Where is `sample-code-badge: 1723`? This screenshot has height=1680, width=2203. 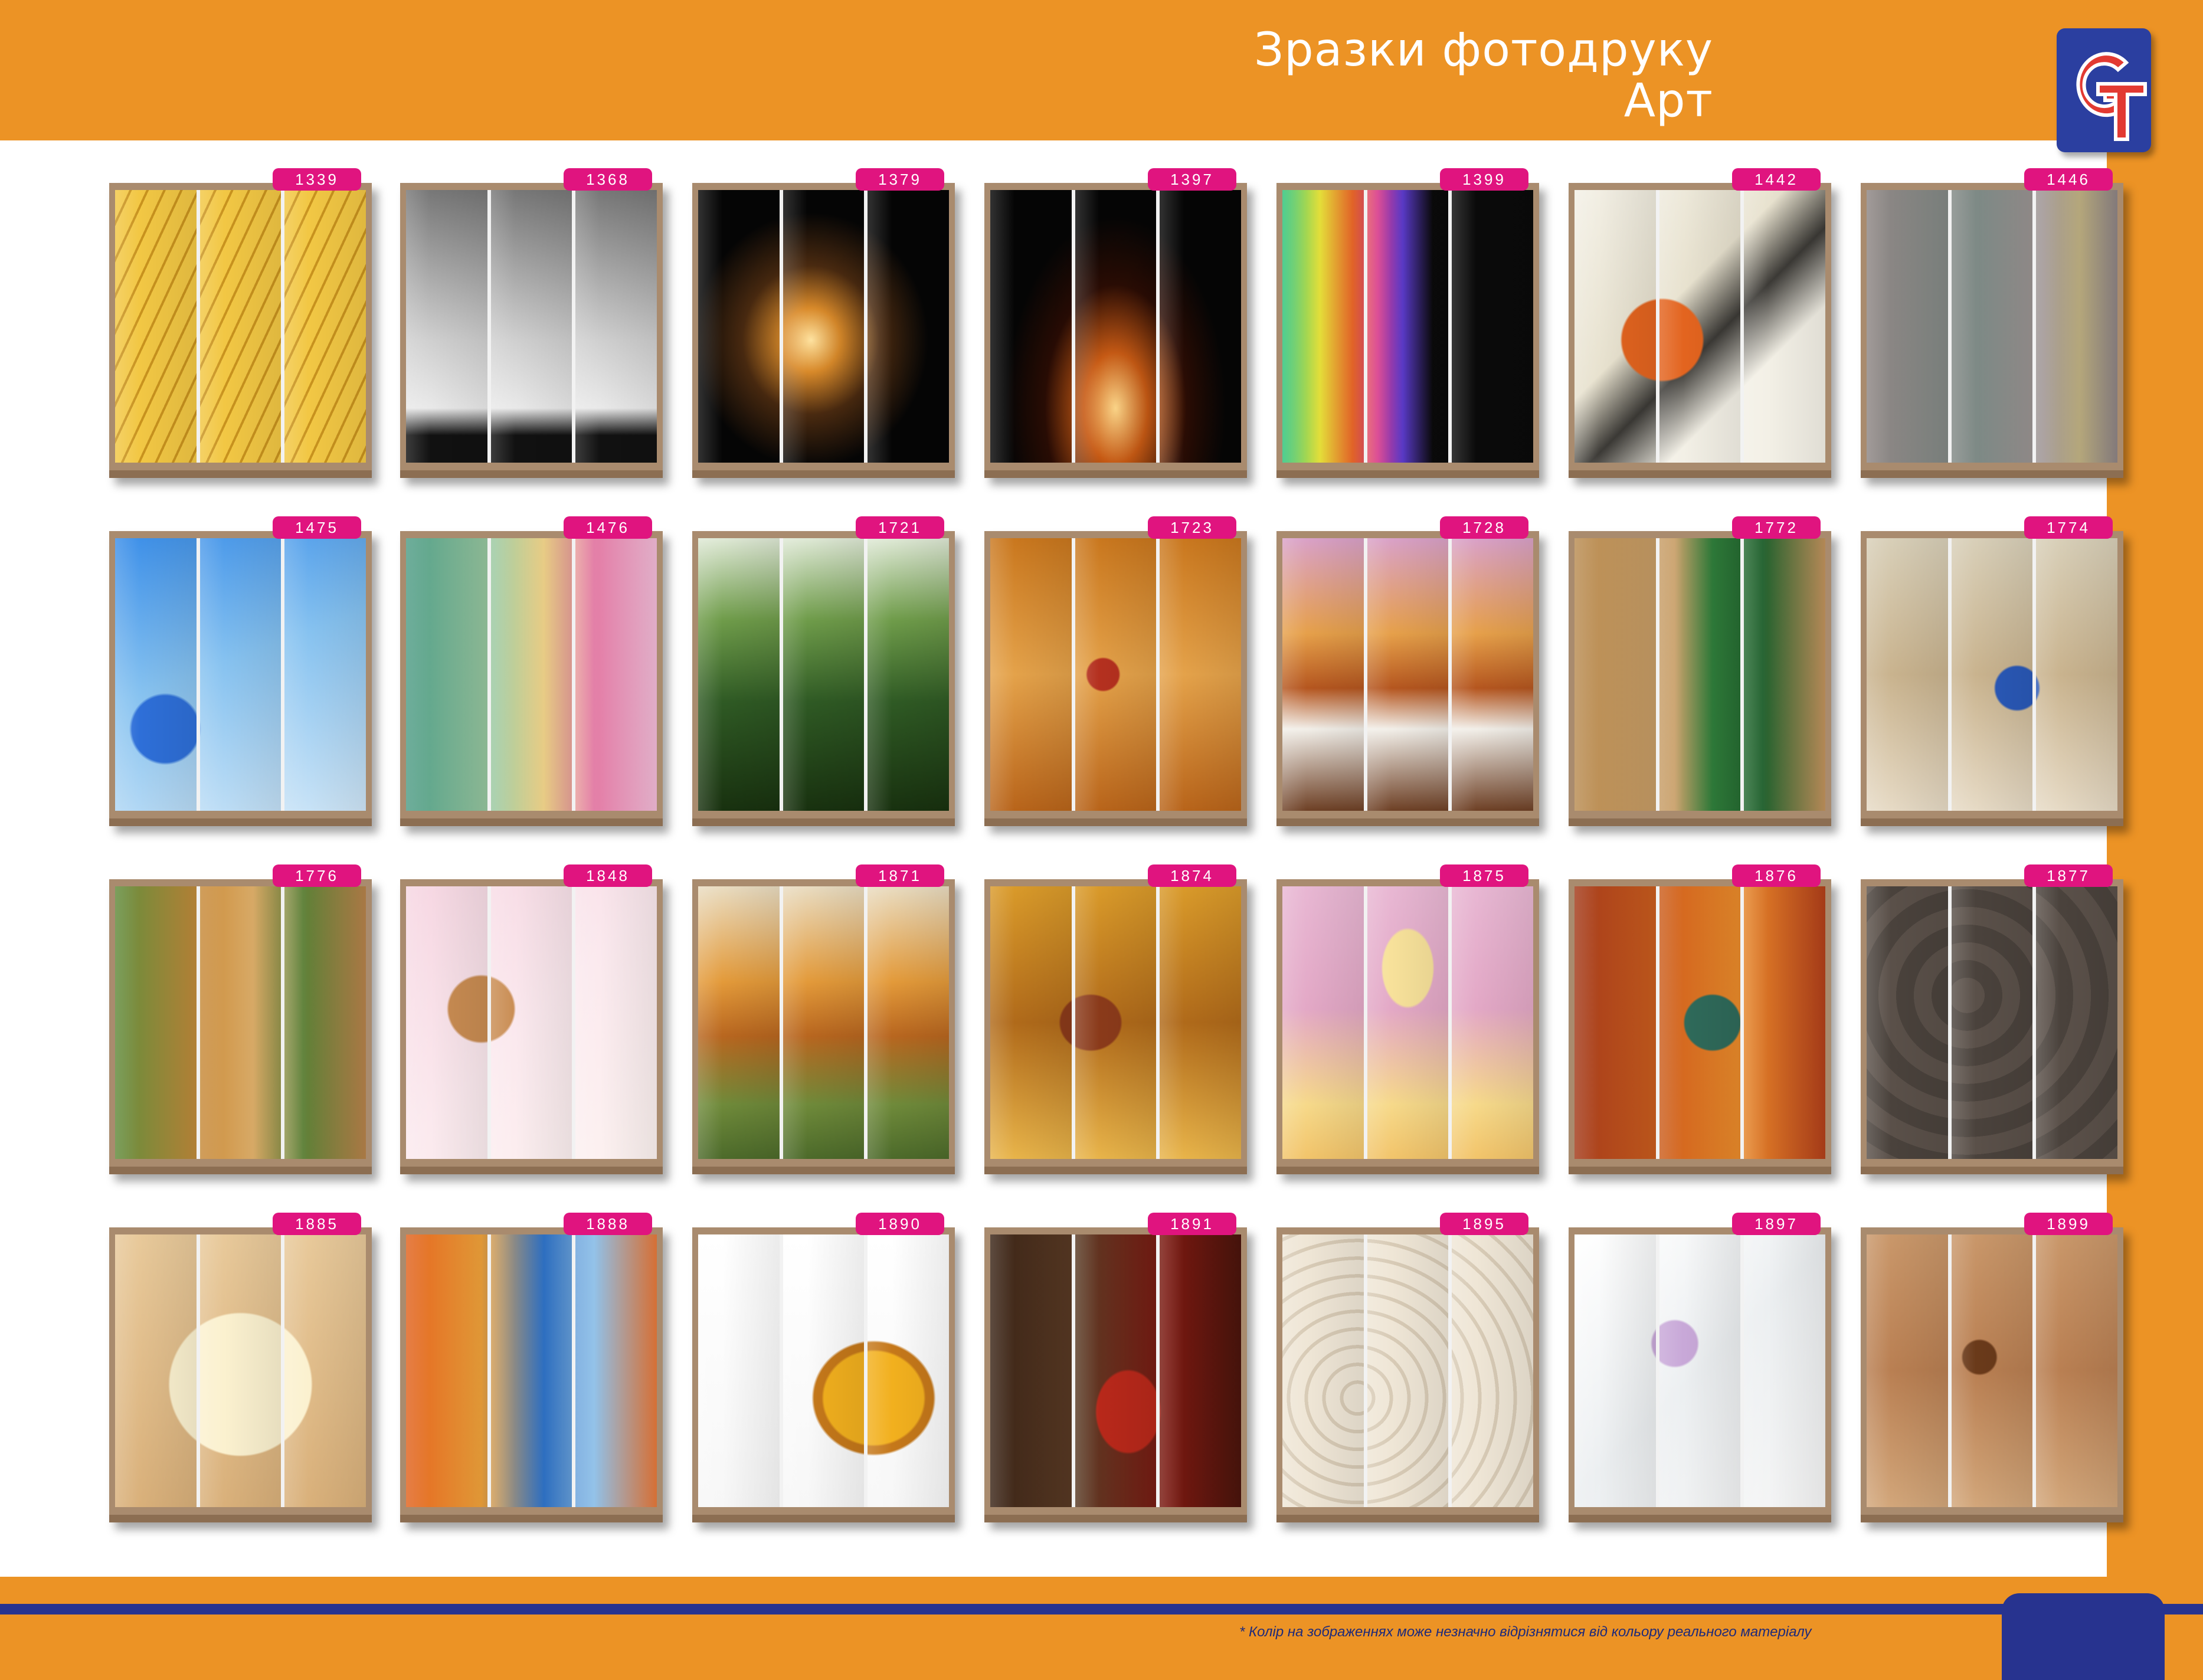
sample-code-badge: 1723 is located at coordinates (1192, 527).